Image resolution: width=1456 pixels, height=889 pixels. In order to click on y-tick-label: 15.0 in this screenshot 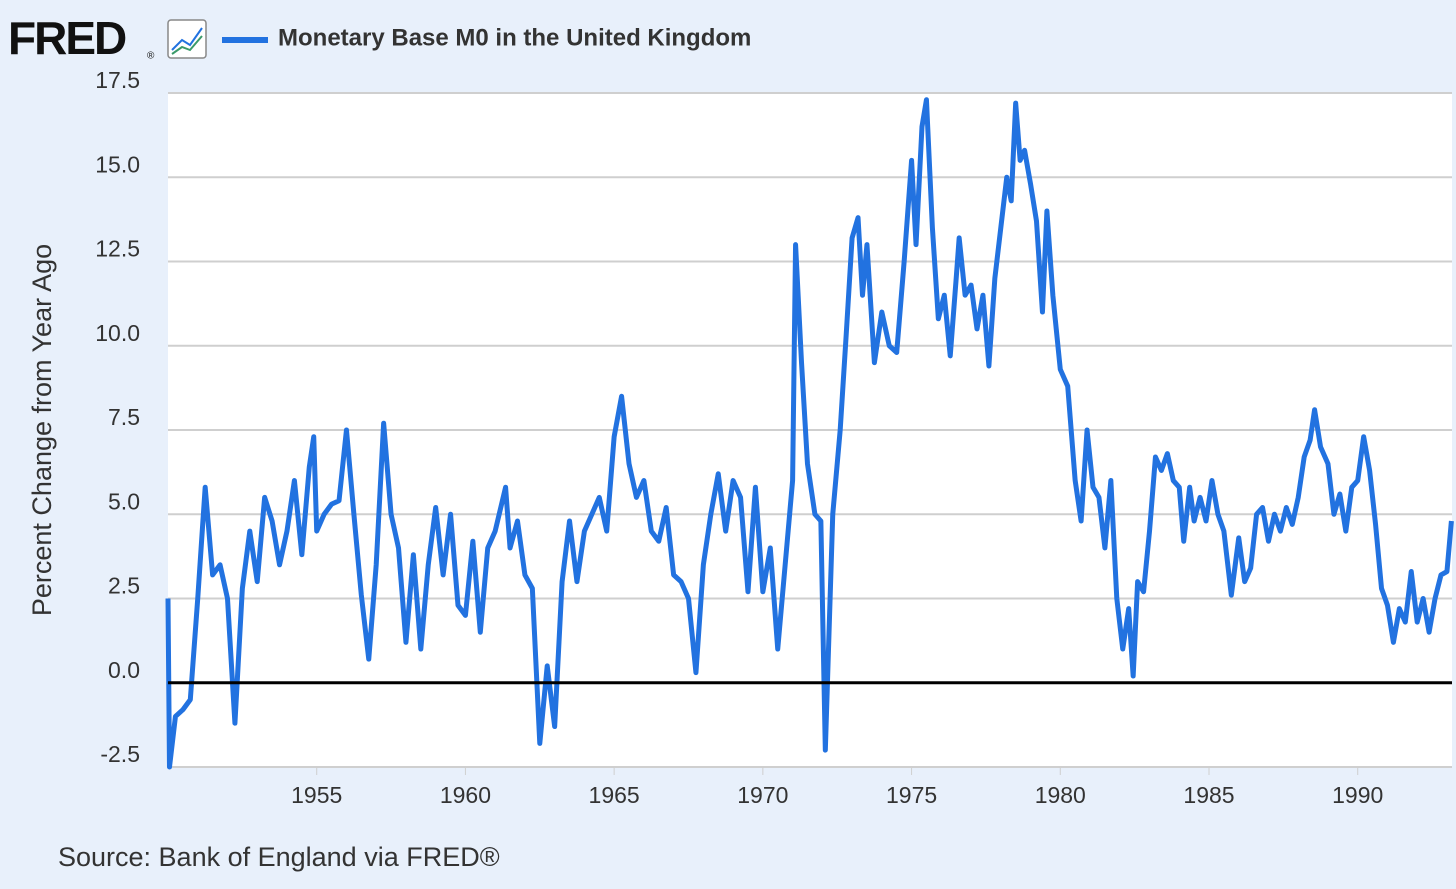, I will do `click(117, 164)`.